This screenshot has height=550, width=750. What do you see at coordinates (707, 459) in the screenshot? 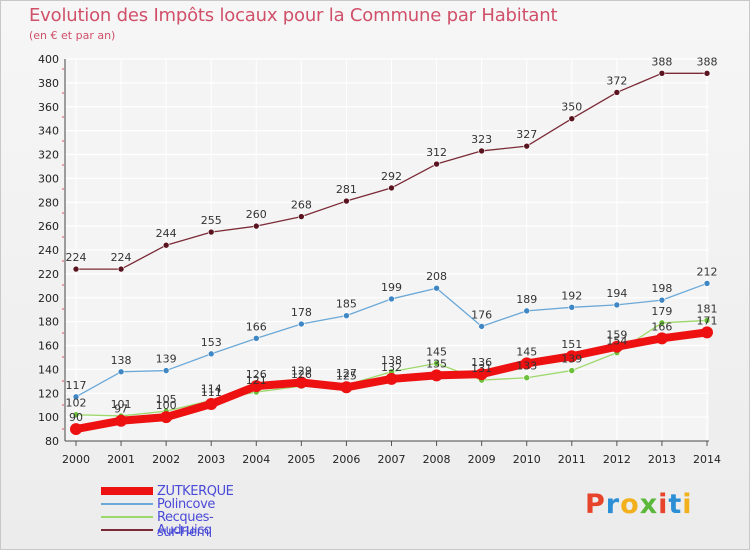
I see `x-tick-label: 2014` at bounding box center [707, 459].